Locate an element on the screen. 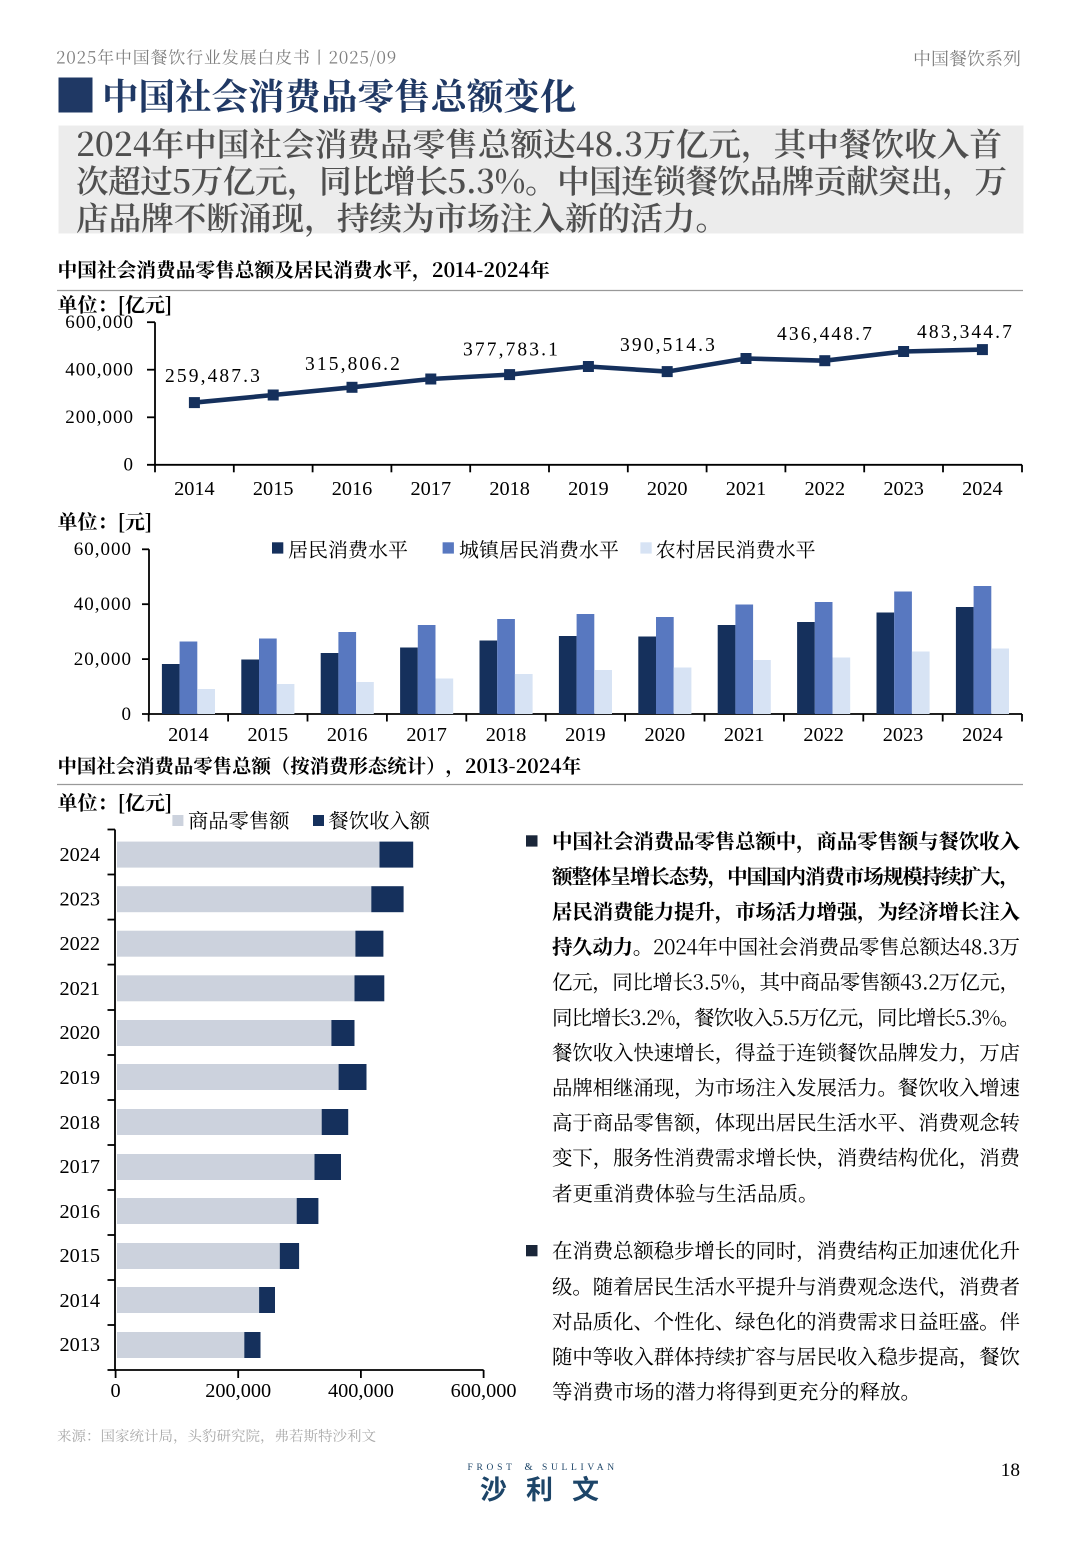  svg-text: 390,514.3 is located at coordinates (668, 345).